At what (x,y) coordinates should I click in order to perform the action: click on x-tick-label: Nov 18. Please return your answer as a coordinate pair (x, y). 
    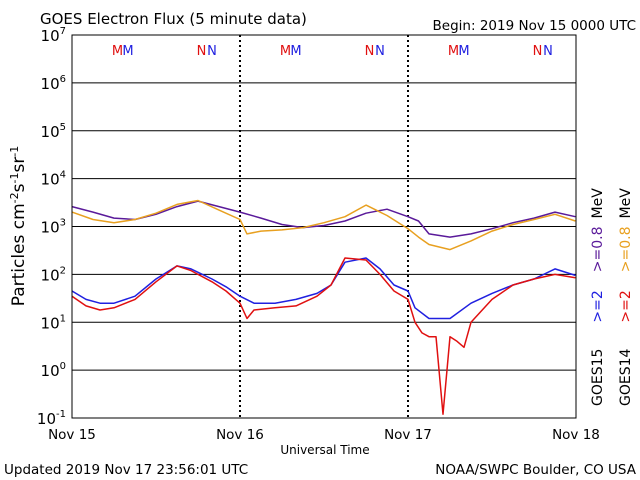
    Looking at the image, I should click on (576, 435).